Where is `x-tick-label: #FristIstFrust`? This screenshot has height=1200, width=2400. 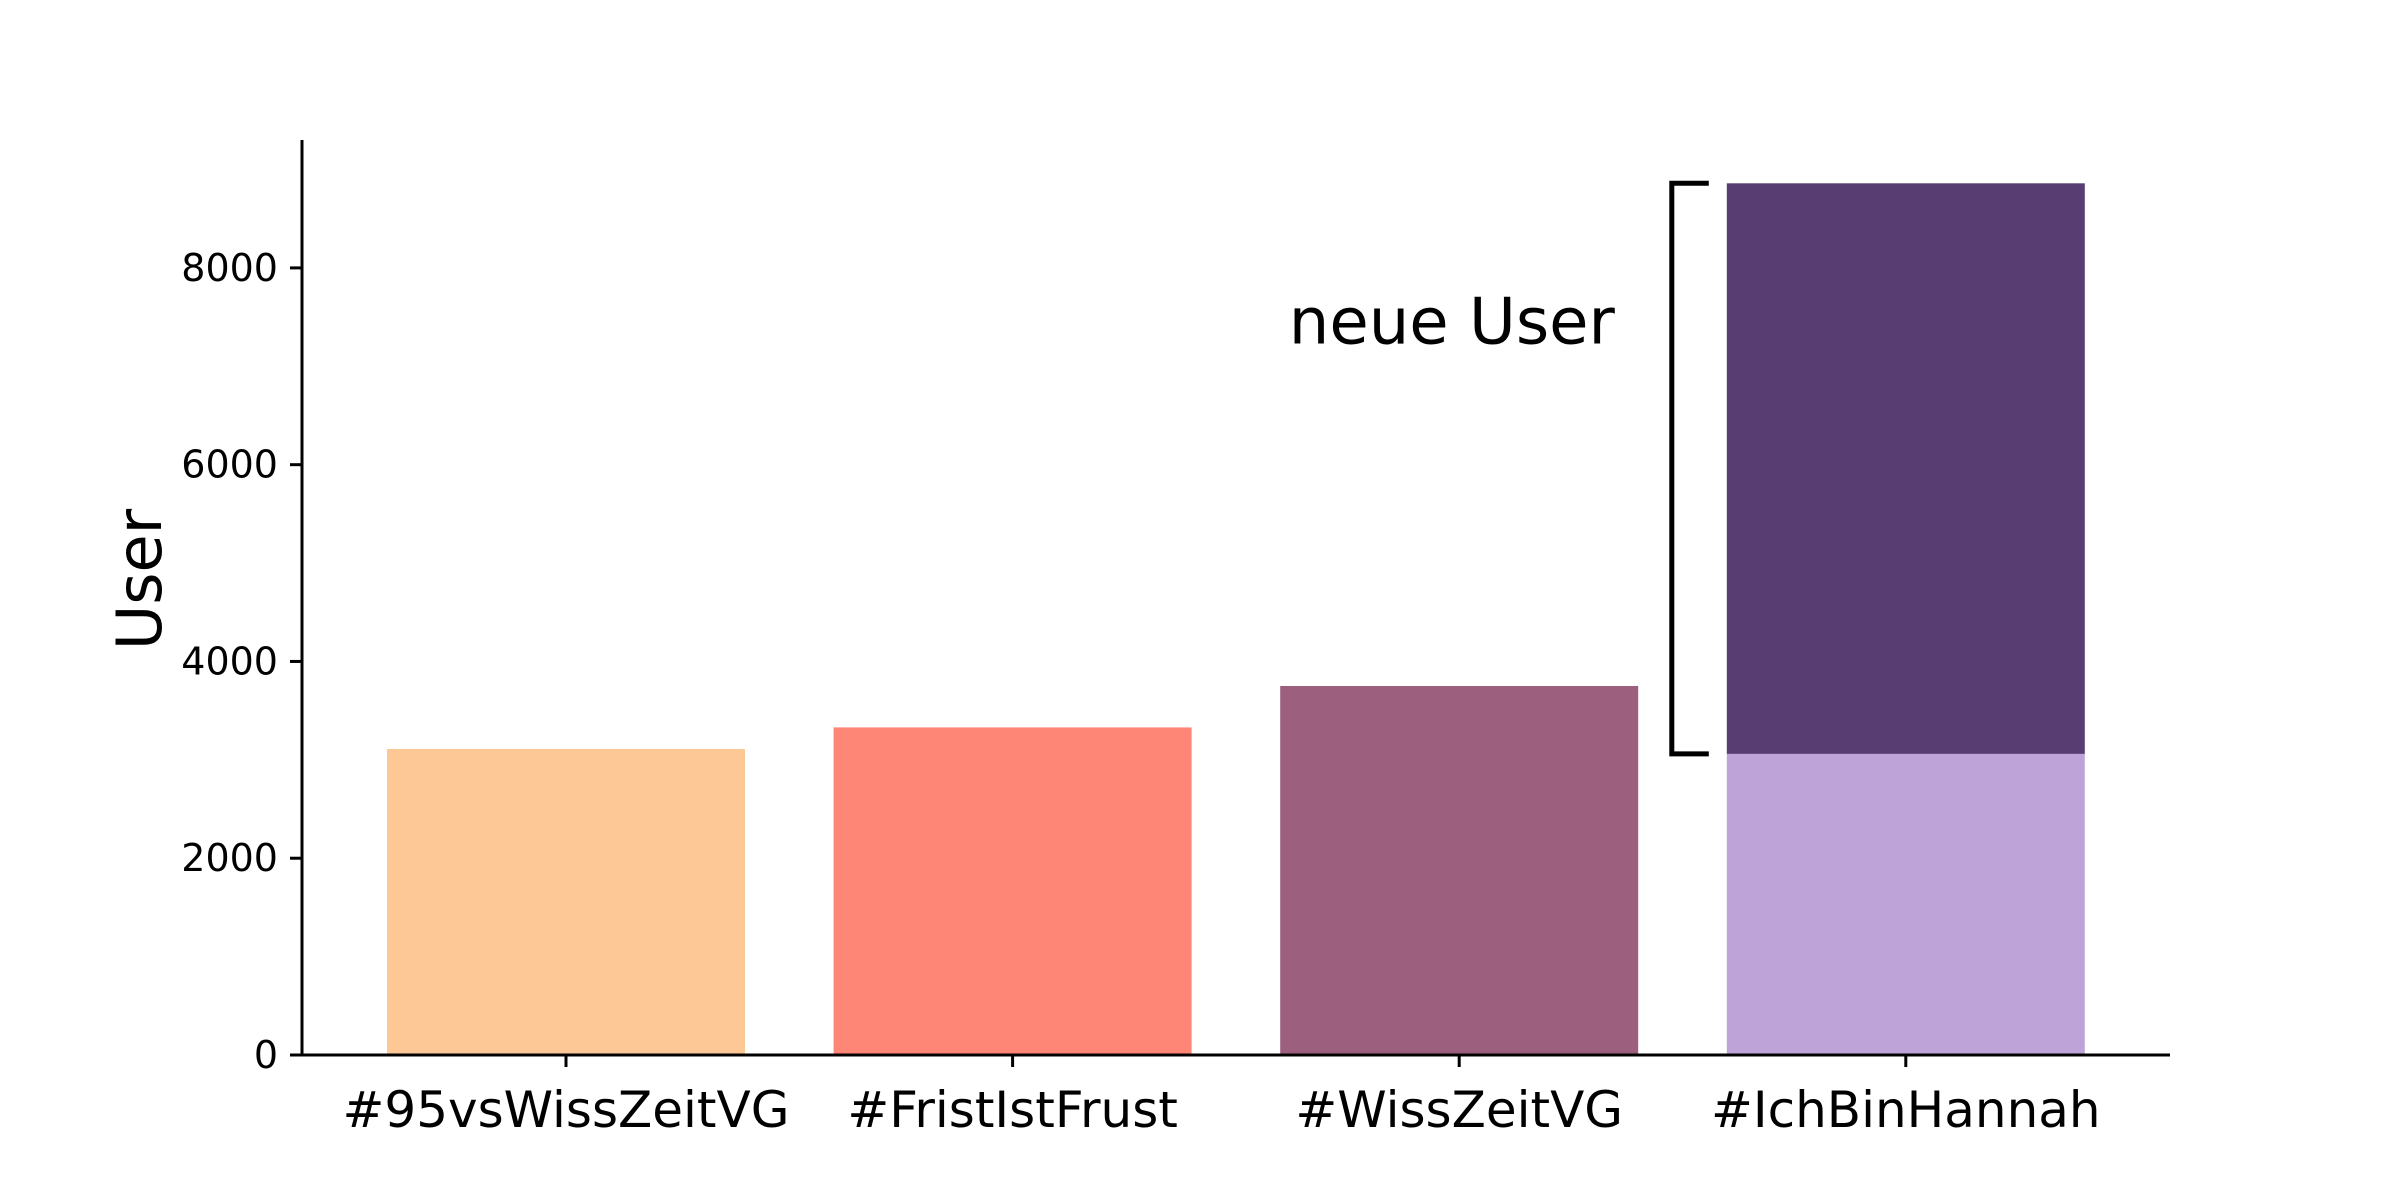 x-tick-label: #FristIstFrust is located at coordinates (1012, 1110).